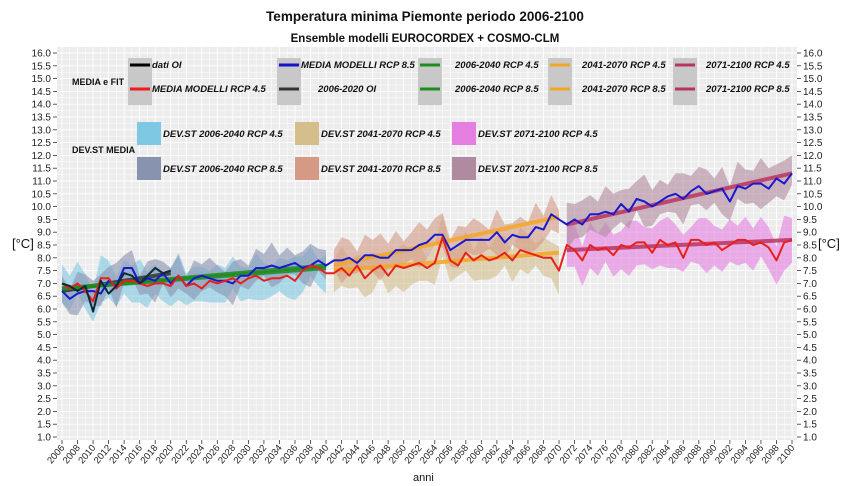  What do you see at coordinates (623, 65) in the screenshot?
I see `legend-entry-label: 2041-2070 RCP 4.5` at bounding box center [623, 65].